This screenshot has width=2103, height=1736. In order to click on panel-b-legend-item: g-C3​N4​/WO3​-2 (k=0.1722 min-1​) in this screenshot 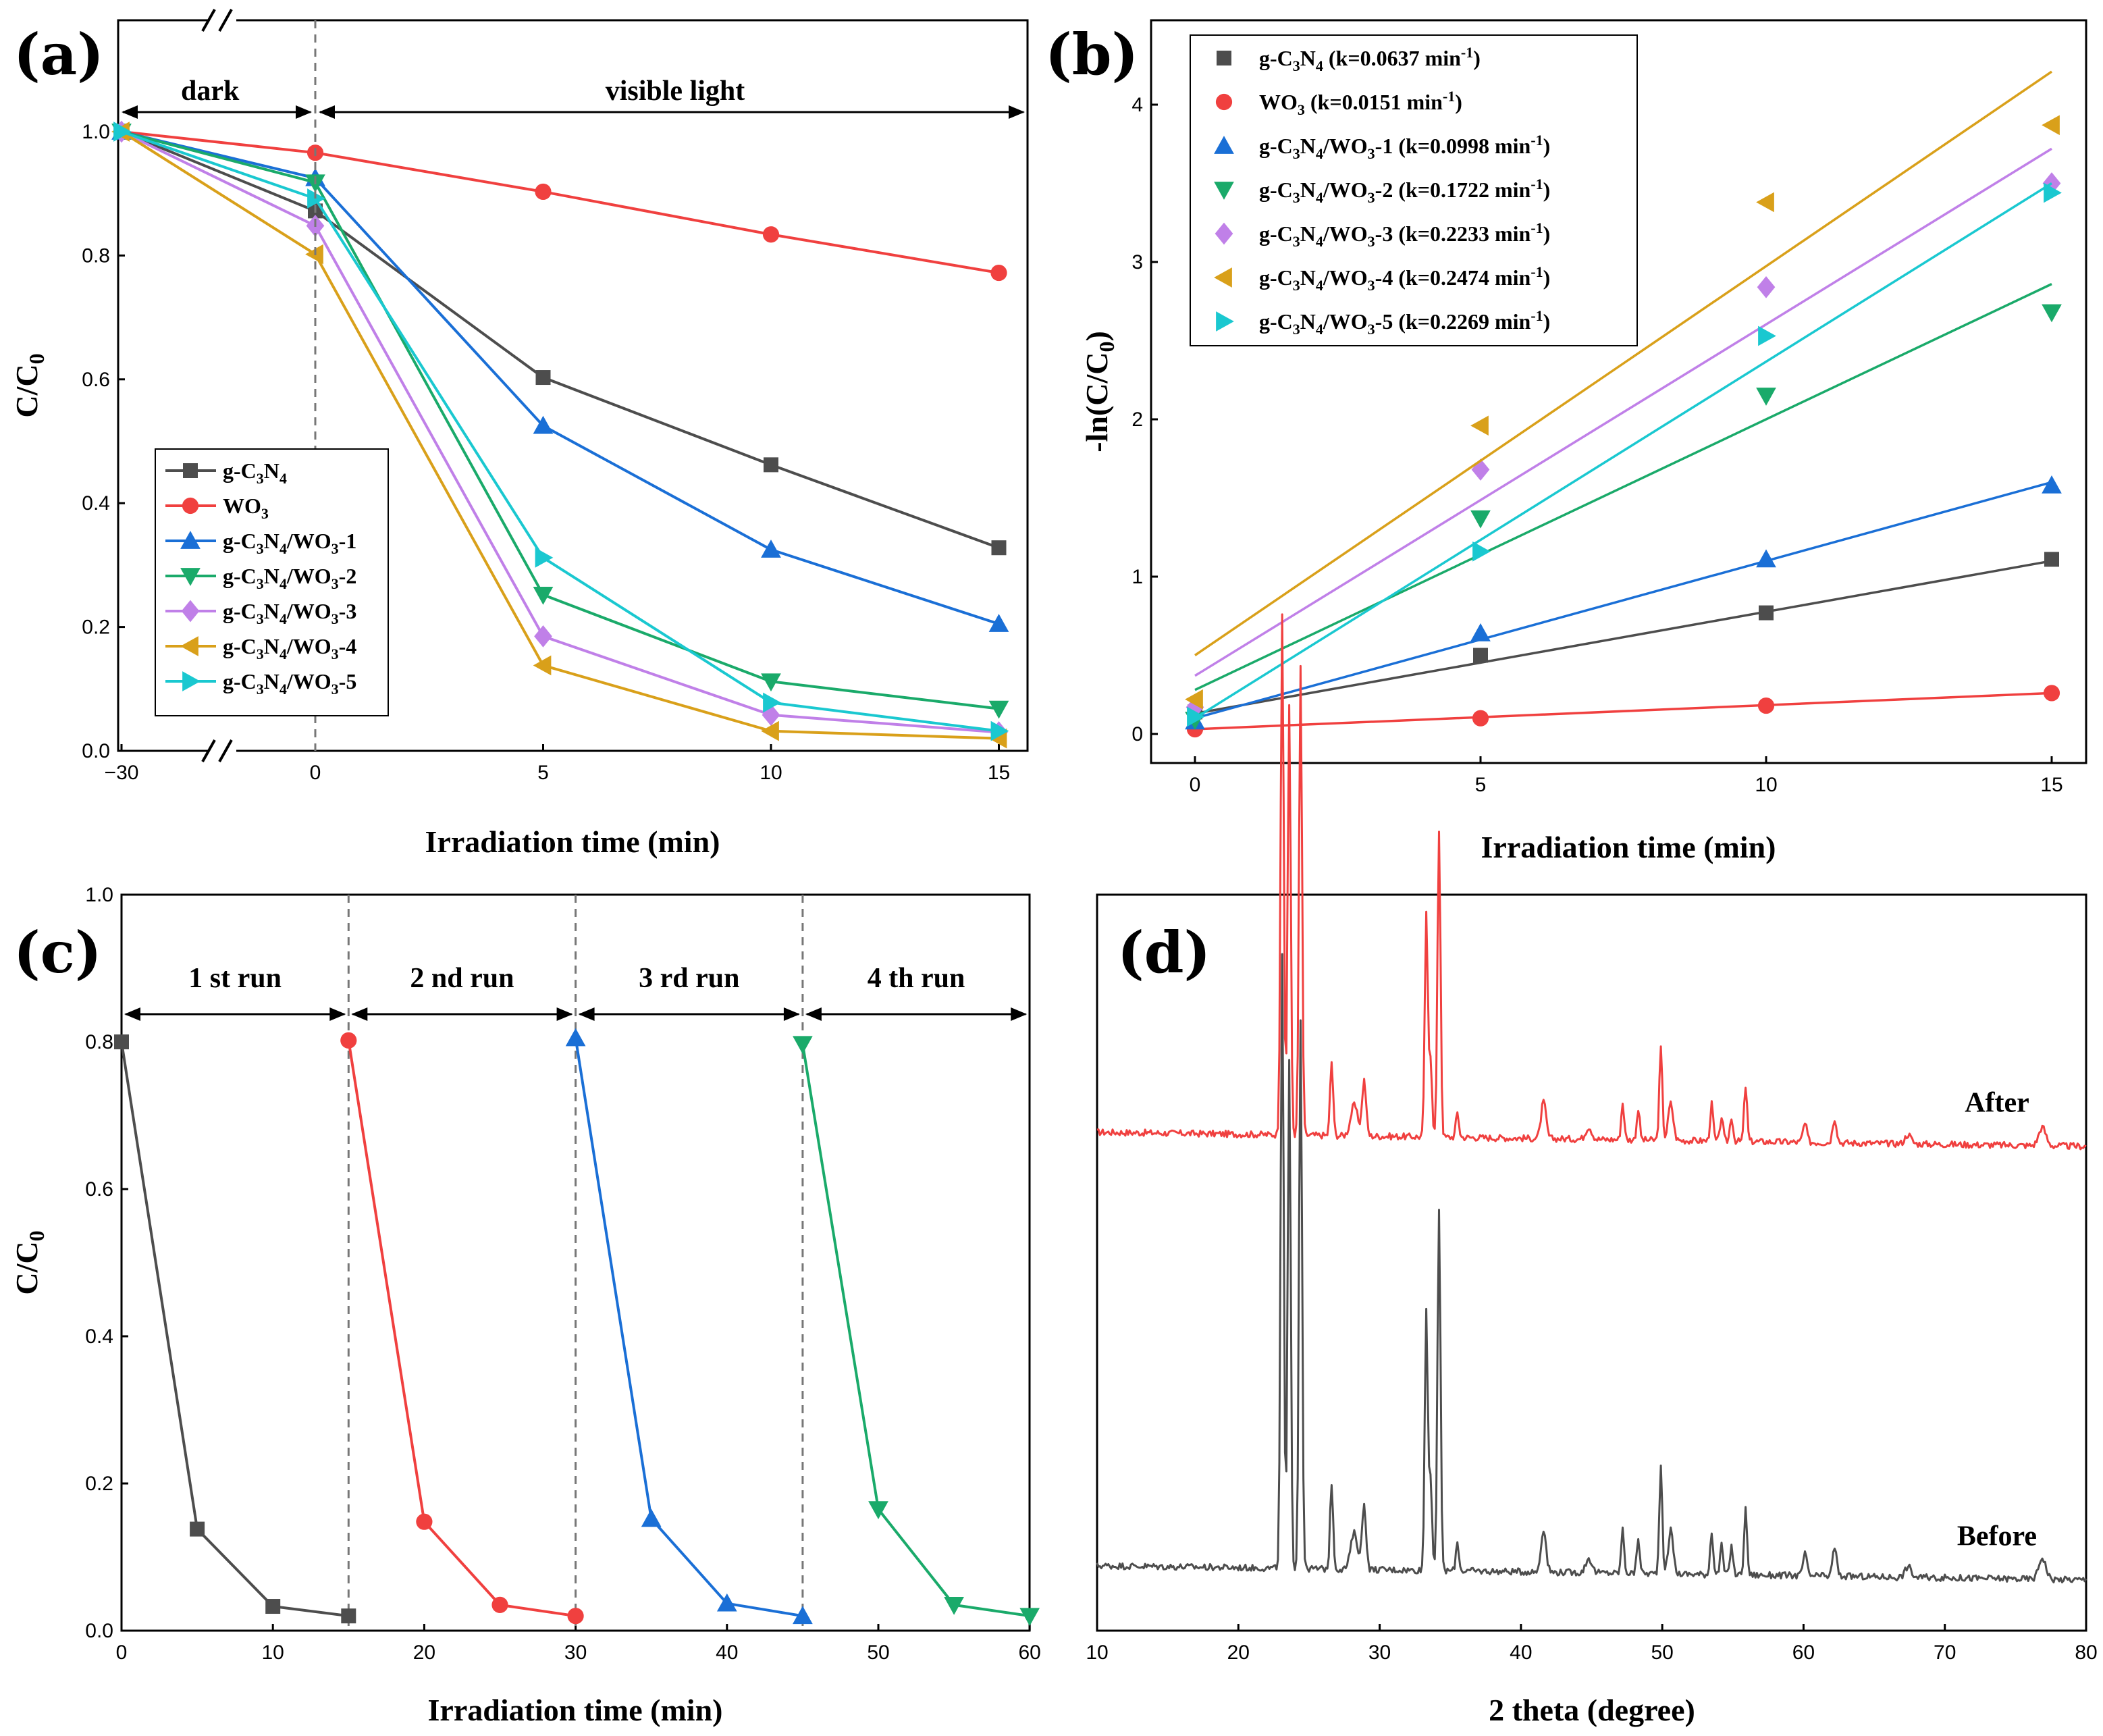, I will do `click(1382, 191)`.